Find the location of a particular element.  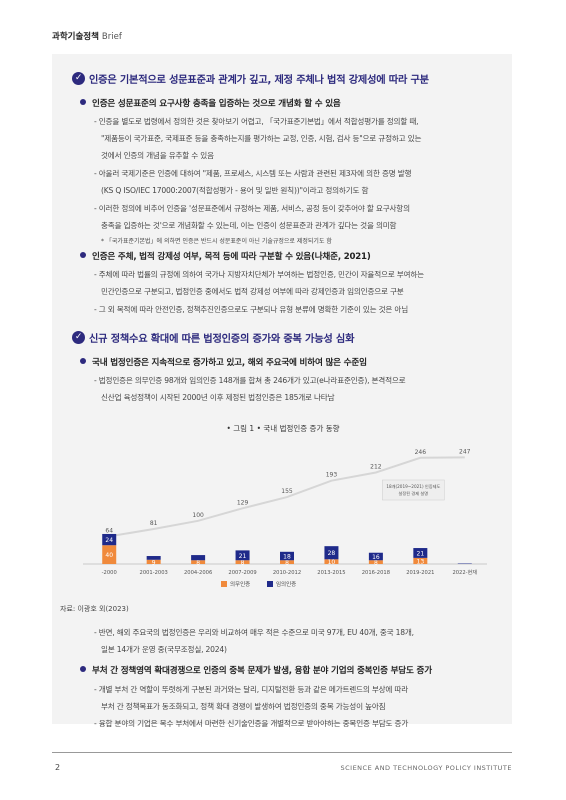

legend-swatch-voluntary is located at coordinates (270, 584).